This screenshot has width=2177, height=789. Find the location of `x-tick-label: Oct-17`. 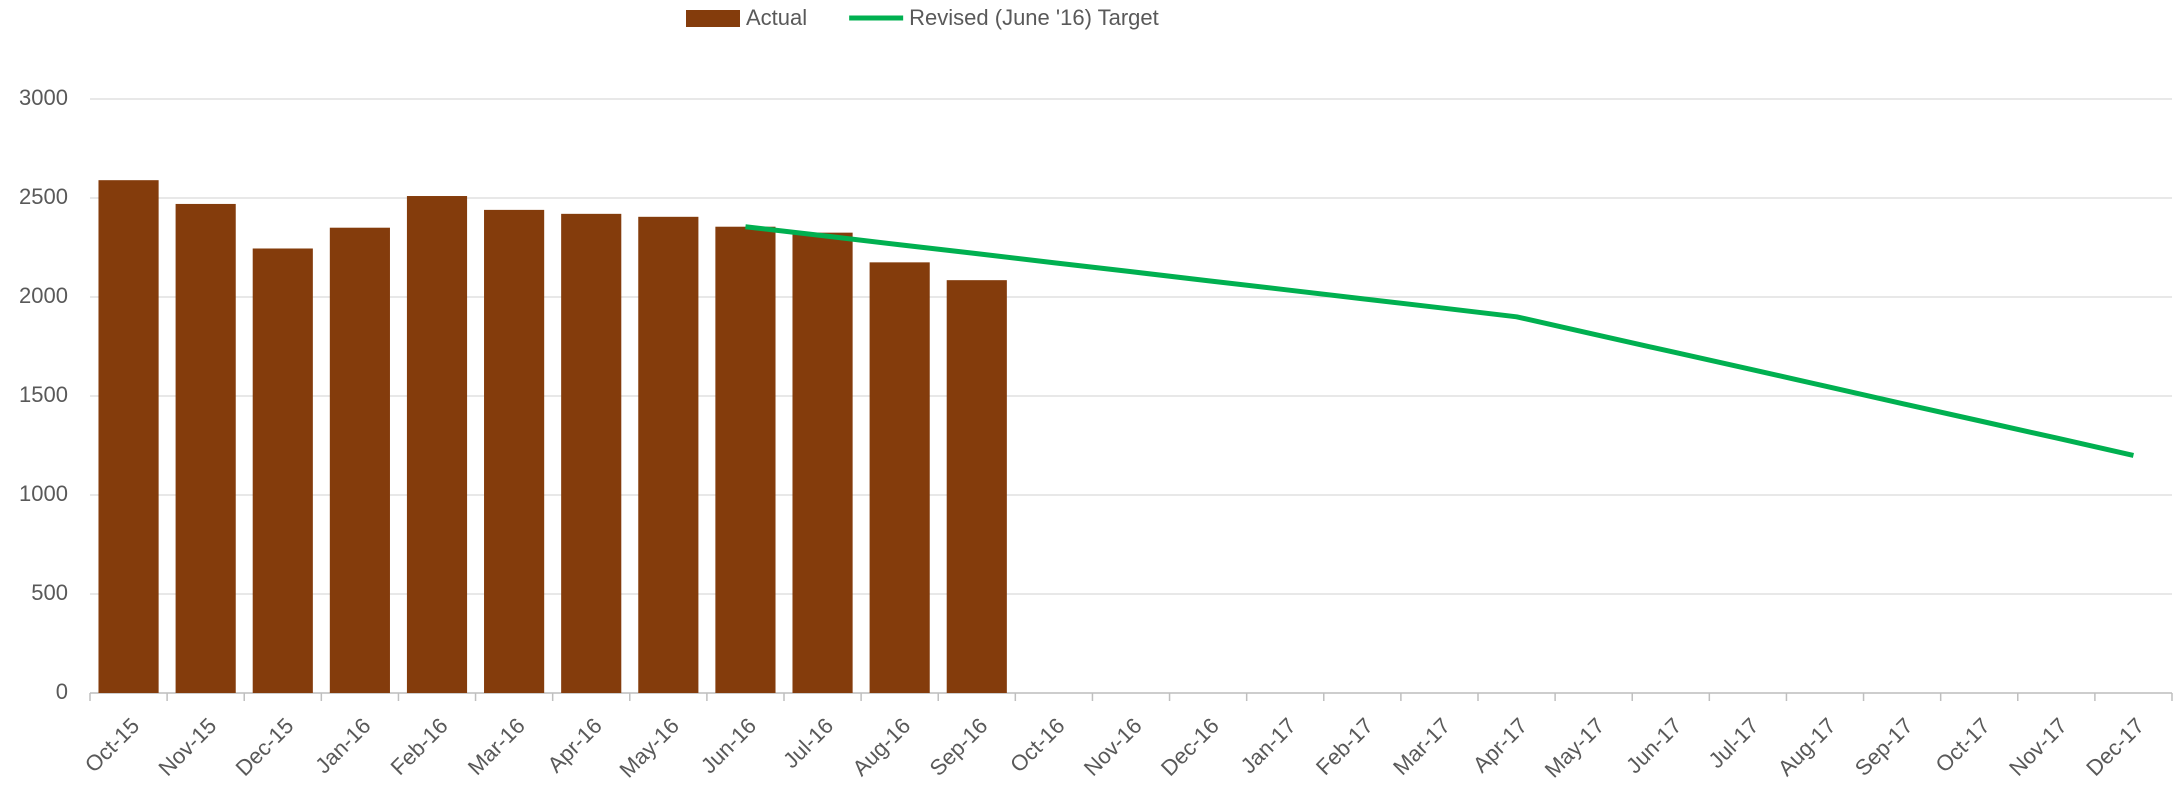

x-tick-label: Oct-17 is located at coordinates (1962, 745).